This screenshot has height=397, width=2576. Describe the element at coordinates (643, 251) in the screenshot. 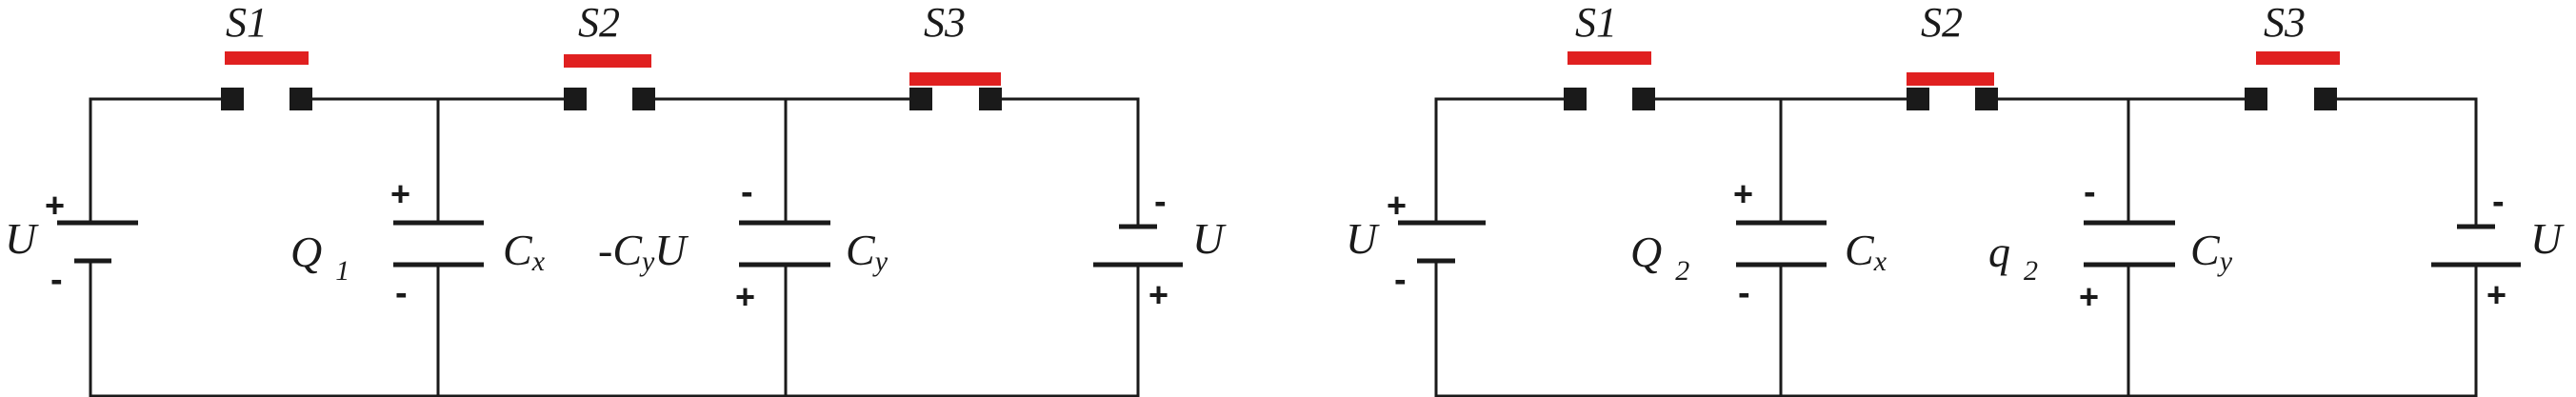

I see `charge-label-cyu: -CyU` at that location.